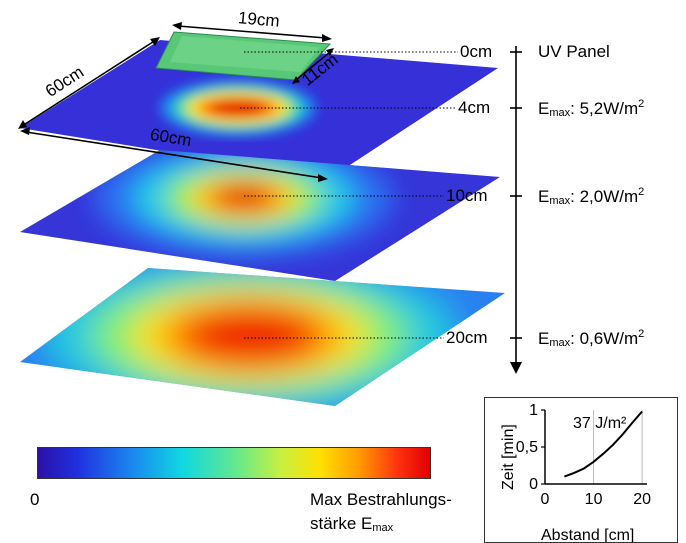 The image size is (686, 543). Describe the element at coordinates (618, 447) in the screenshot. I see `inset-grid` at that location.